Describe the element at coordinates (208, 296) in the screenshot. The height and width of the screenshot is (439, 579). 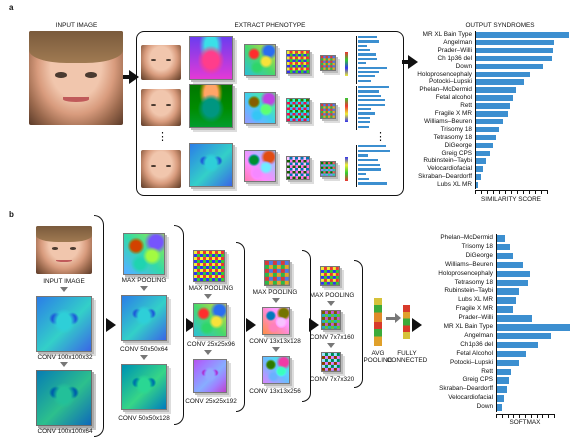
I see `tri-b5` at that location.